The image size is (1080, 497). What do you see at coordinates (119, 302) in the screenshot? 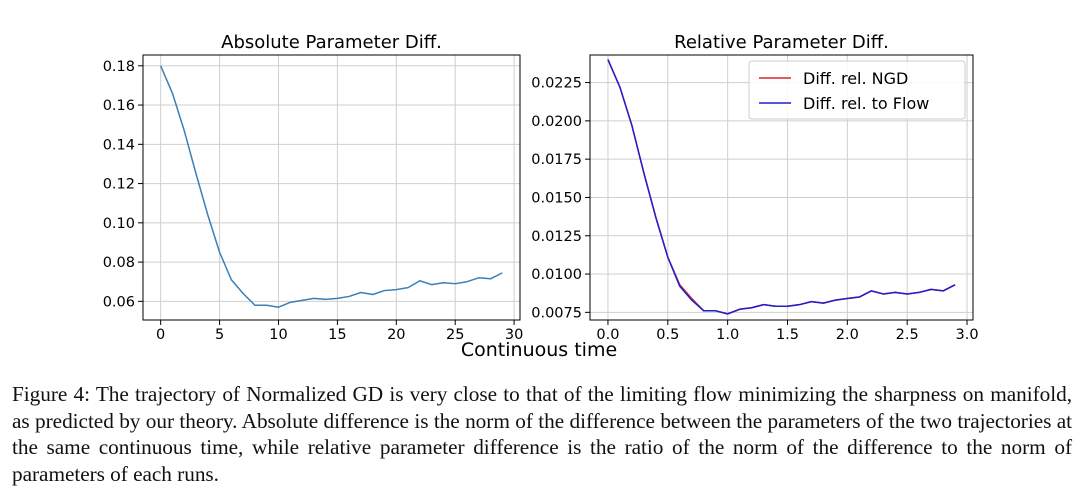
I see `y-tick-label: 0.06` at bounding box center [119, 302].